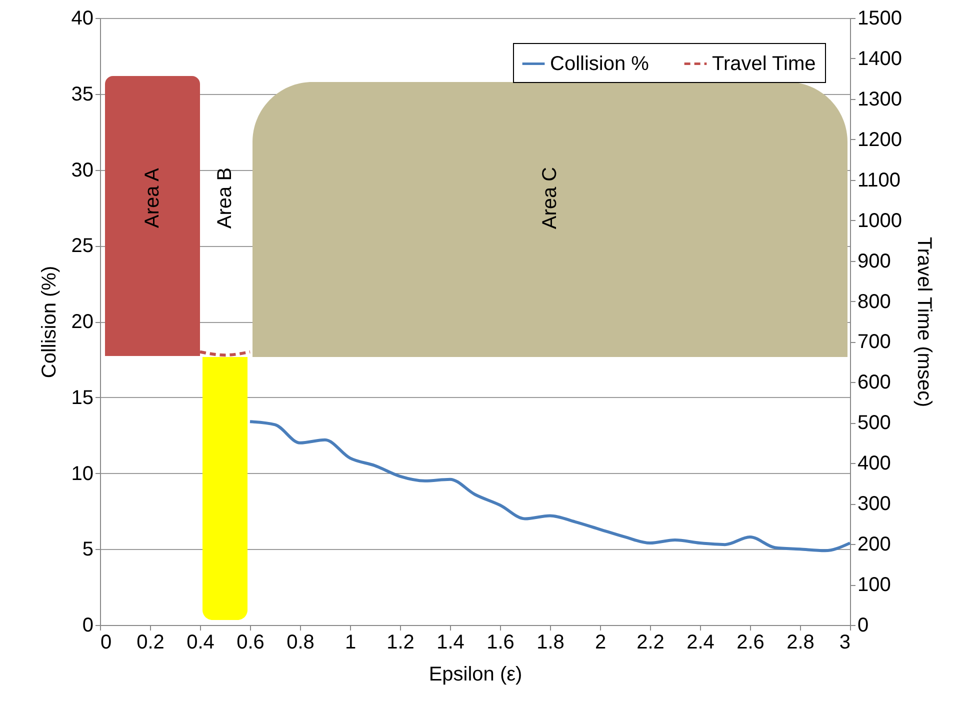  What do you see at coordinates (82, 94) in the screenshot?
I see `y-tick-label: 35` at bounding box center [82, 94].